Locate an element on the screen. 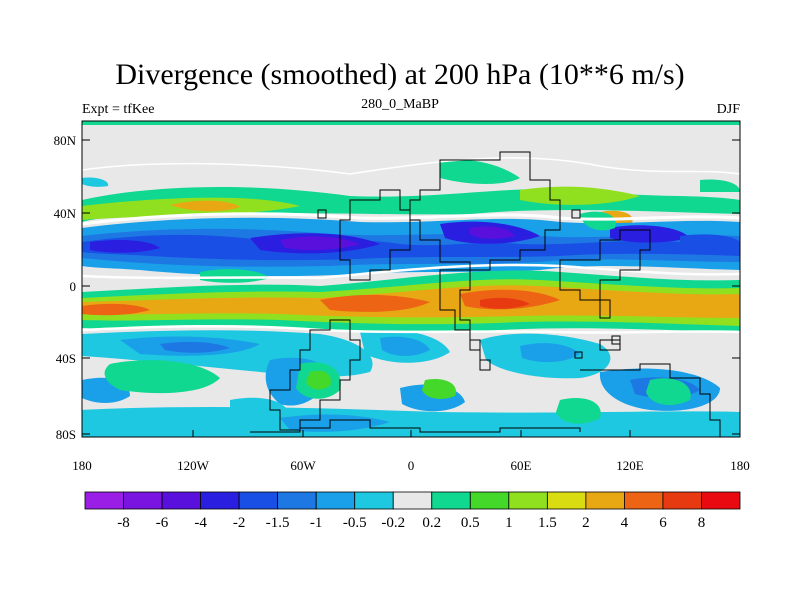 The width and height of the screenshot is (800, 600). colorbar-label: -2 is located at coordinates (239, 523).